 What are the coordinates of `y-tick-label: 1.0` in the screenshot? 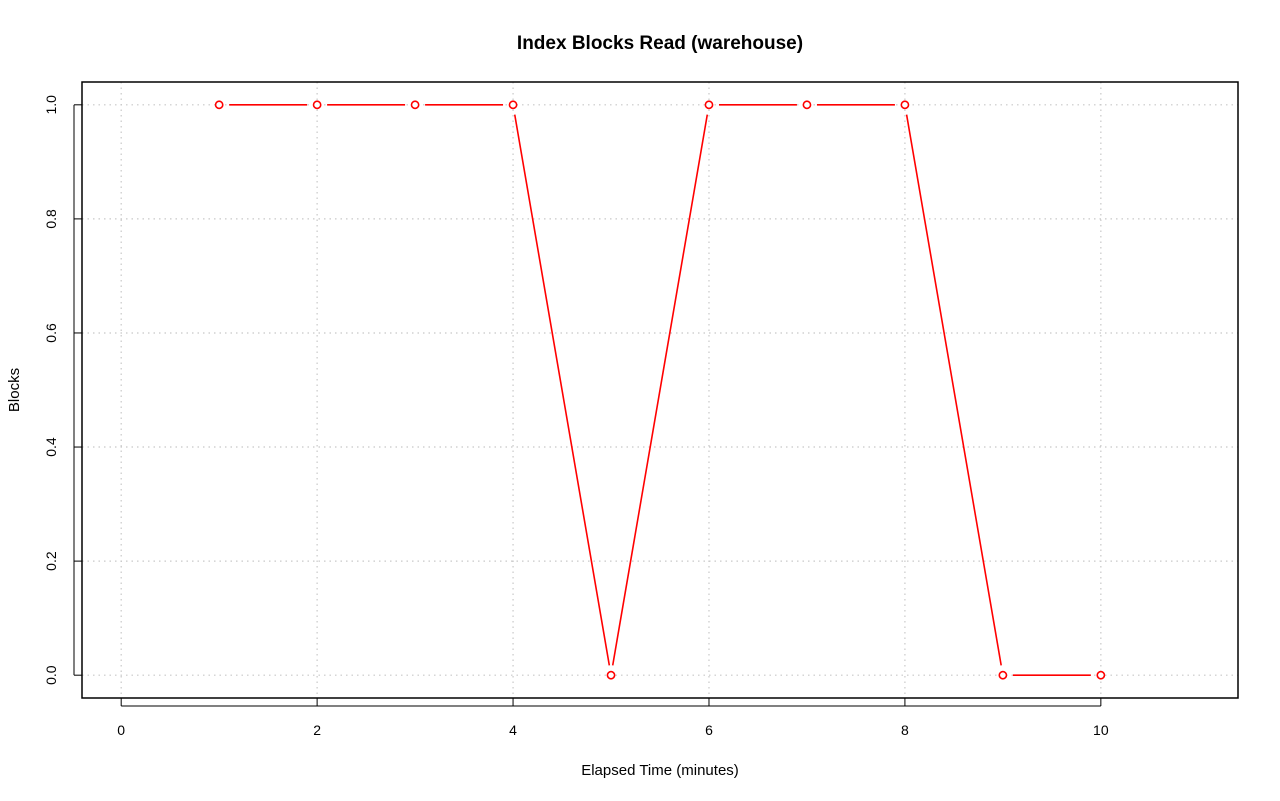 It's located at (51, 105).